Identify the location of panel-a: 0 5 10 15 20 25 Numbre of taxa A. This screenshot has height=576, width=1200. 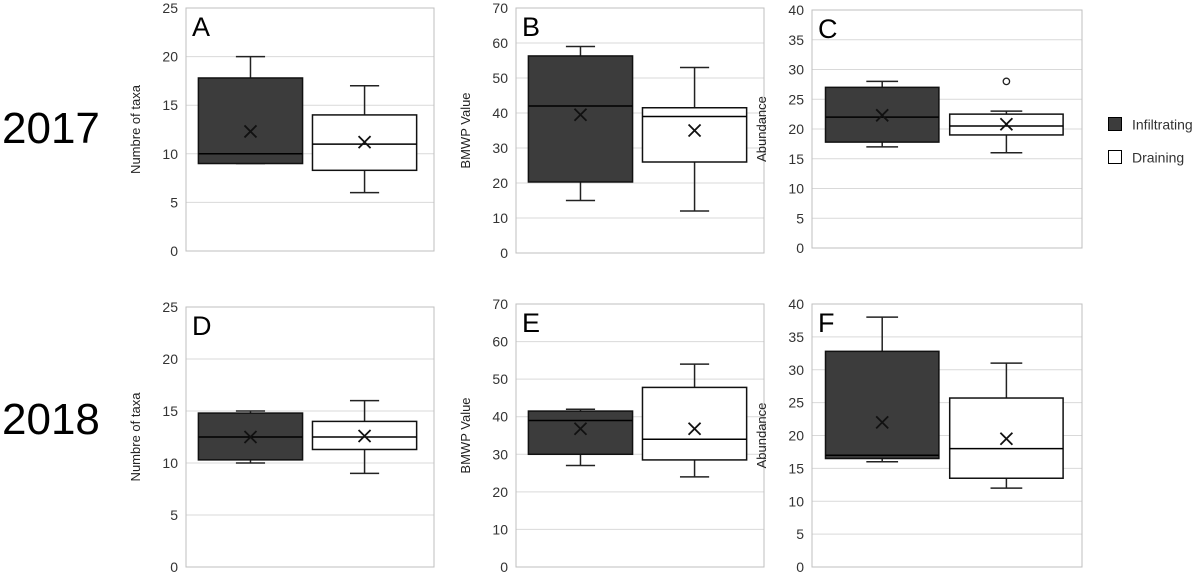
(281, 129).